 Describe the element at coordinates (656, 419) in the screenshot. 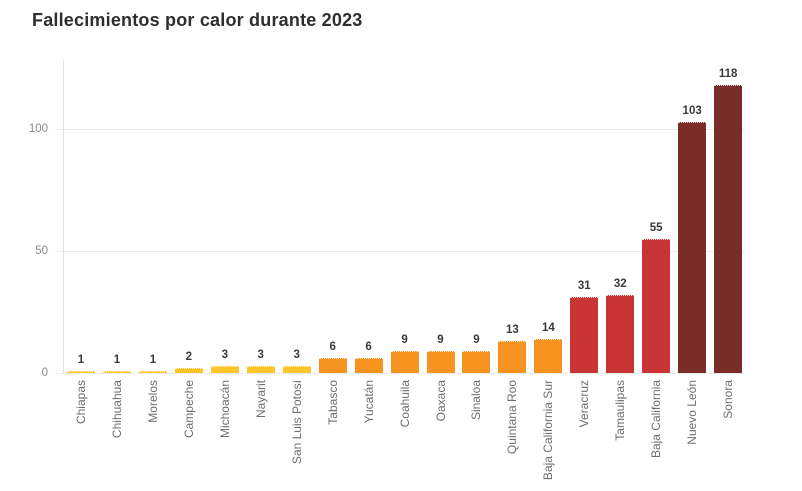

I see `x-axis-label: Baja California` at that location.